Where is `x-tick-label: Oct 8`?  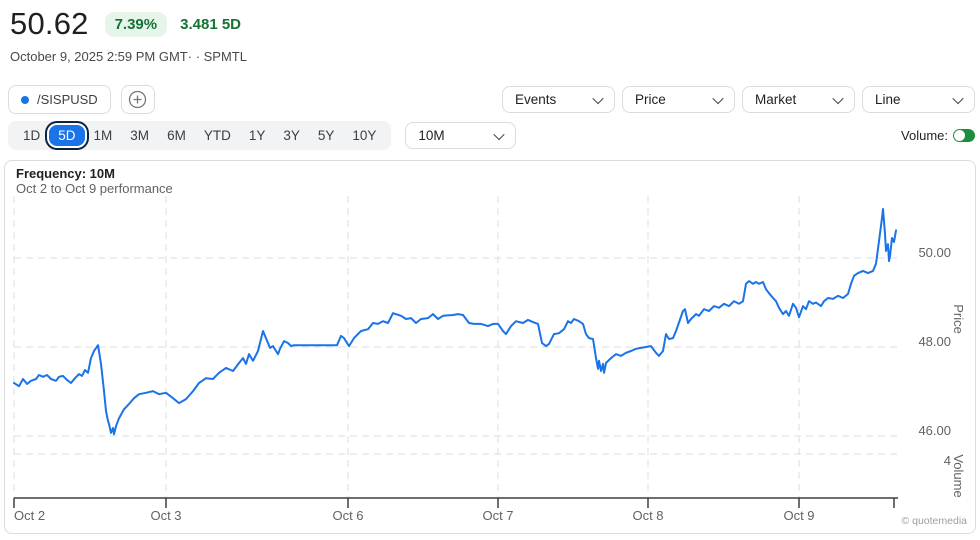
x-tick-label: Oct 8 is located at coordinates (648, 515).